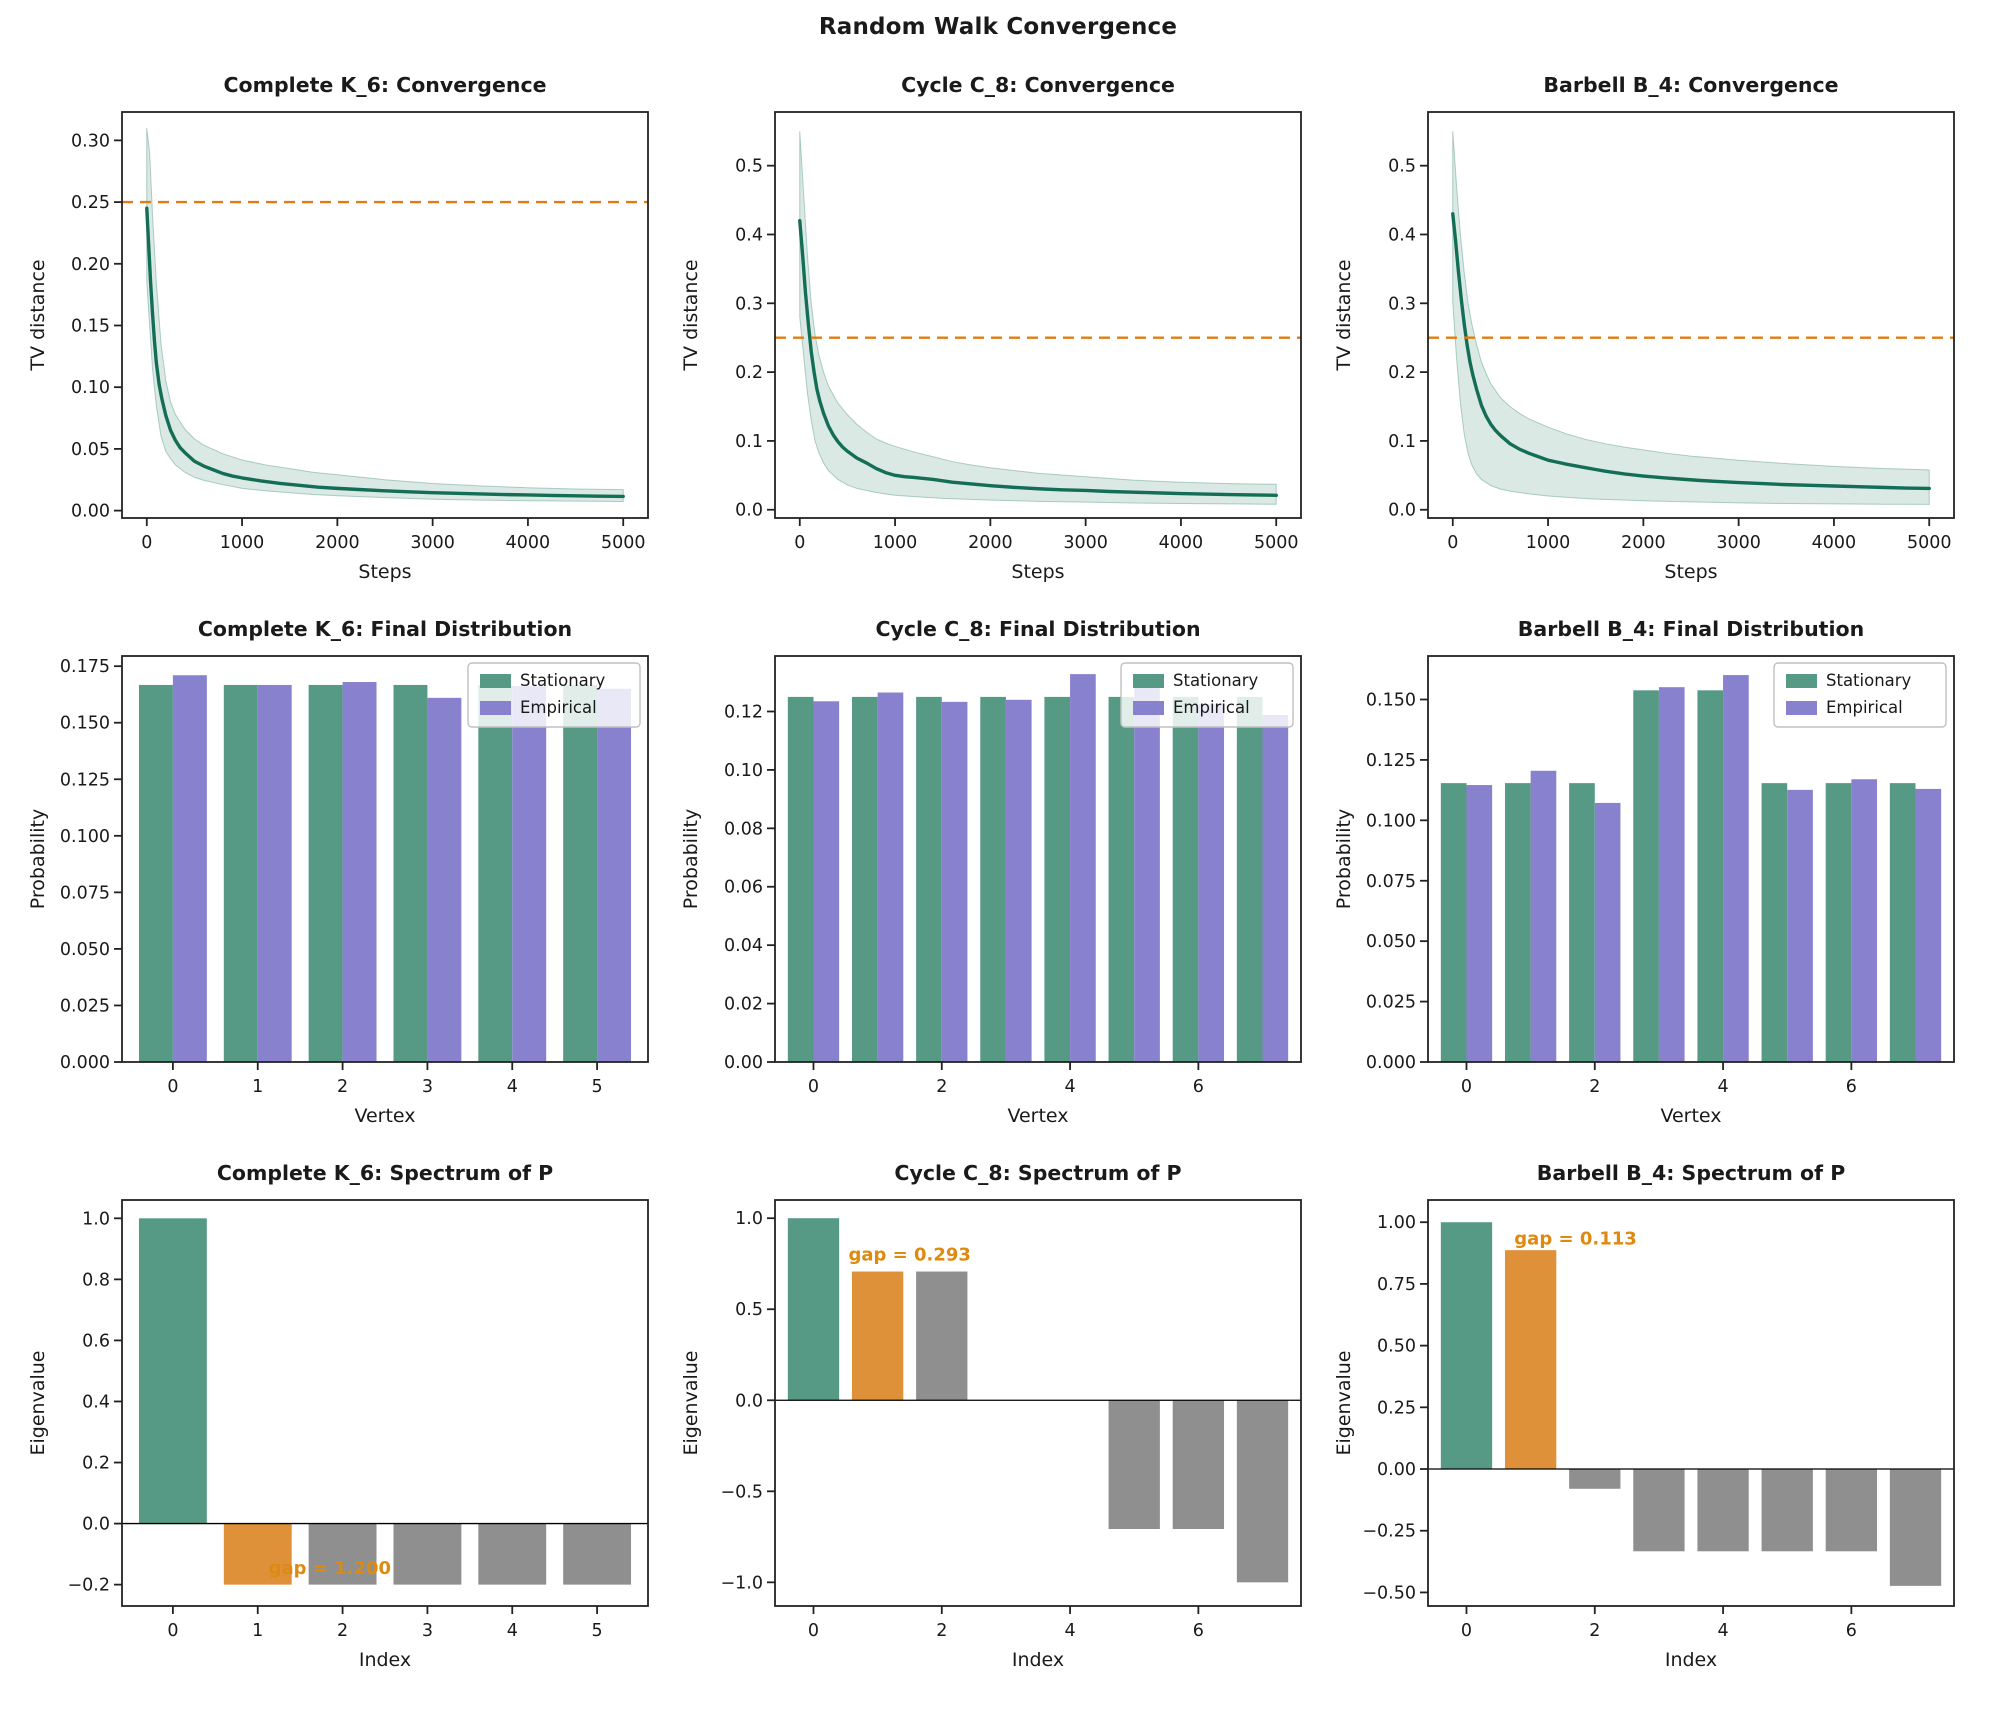 The height and width of the screenshot is (1726, 1996). I want to click on y-tick-label: 0.175, so click(85, 667).